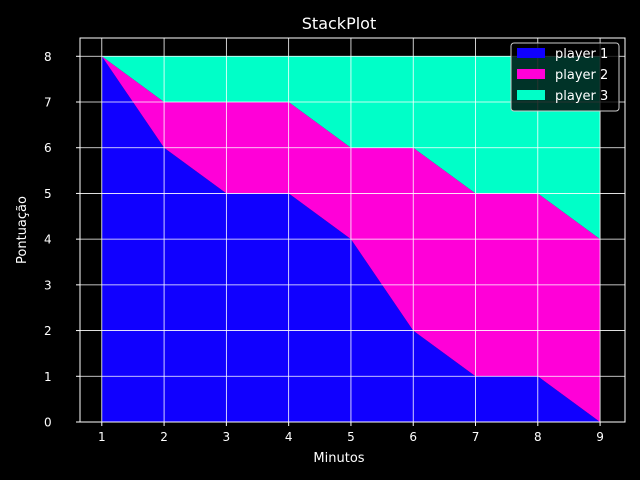 The image size is (640, 480). I want to click on x-tick-label: 5, so click(351, 437).